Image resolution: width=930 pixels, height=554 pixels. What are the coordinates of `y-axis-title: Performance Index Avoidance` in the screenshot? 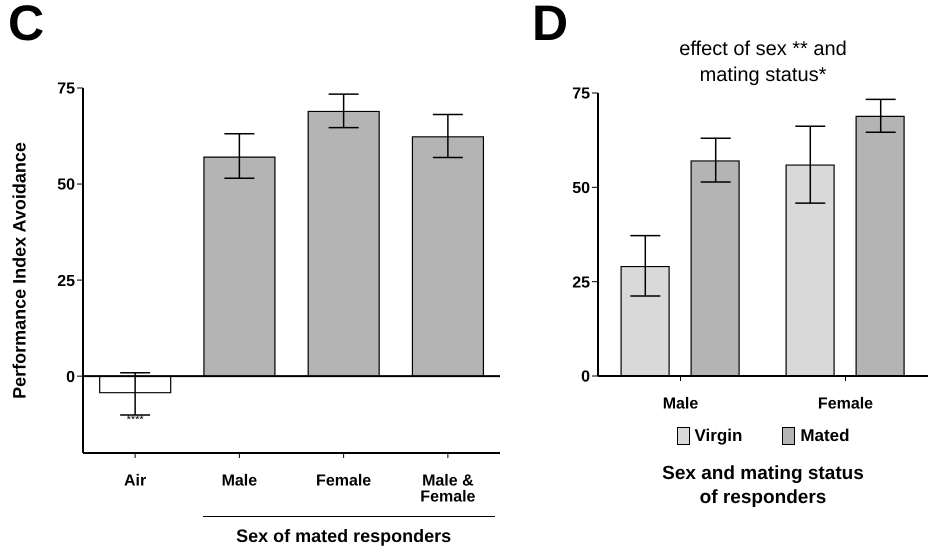 It's located at (19, 270).